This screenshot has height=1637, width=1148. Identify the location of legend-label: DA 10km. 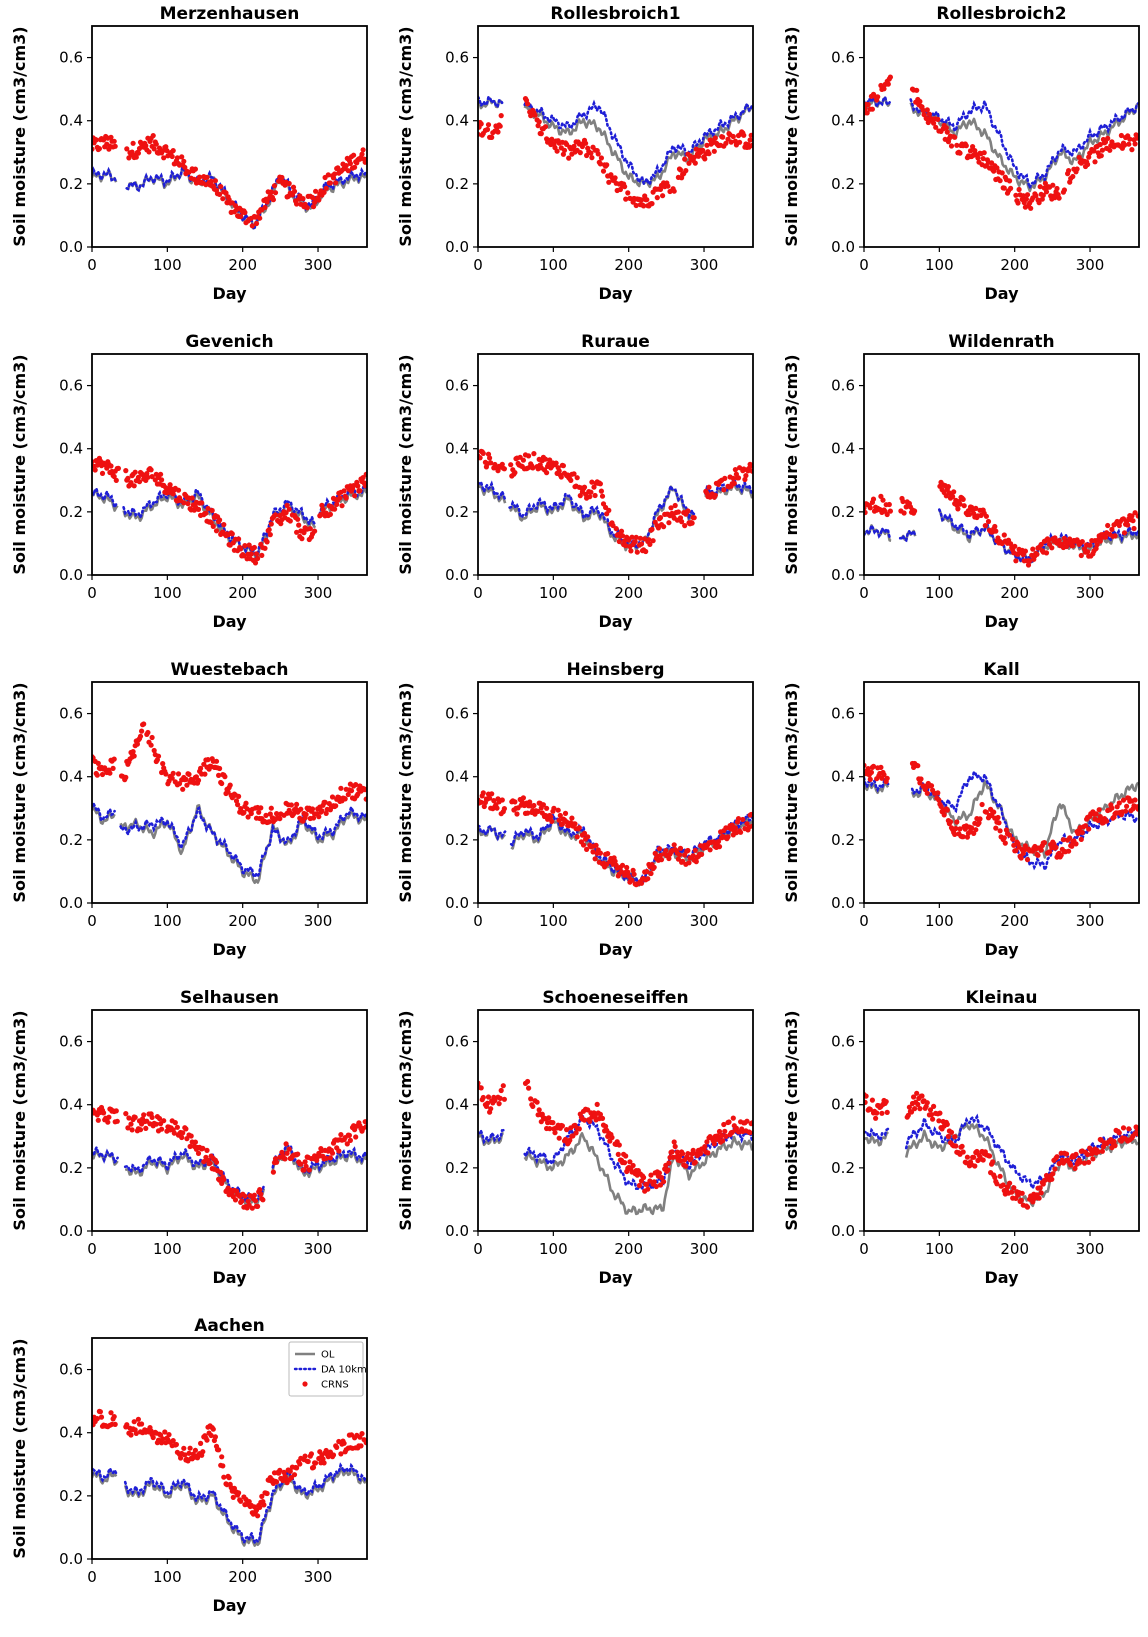
(344, 1370).